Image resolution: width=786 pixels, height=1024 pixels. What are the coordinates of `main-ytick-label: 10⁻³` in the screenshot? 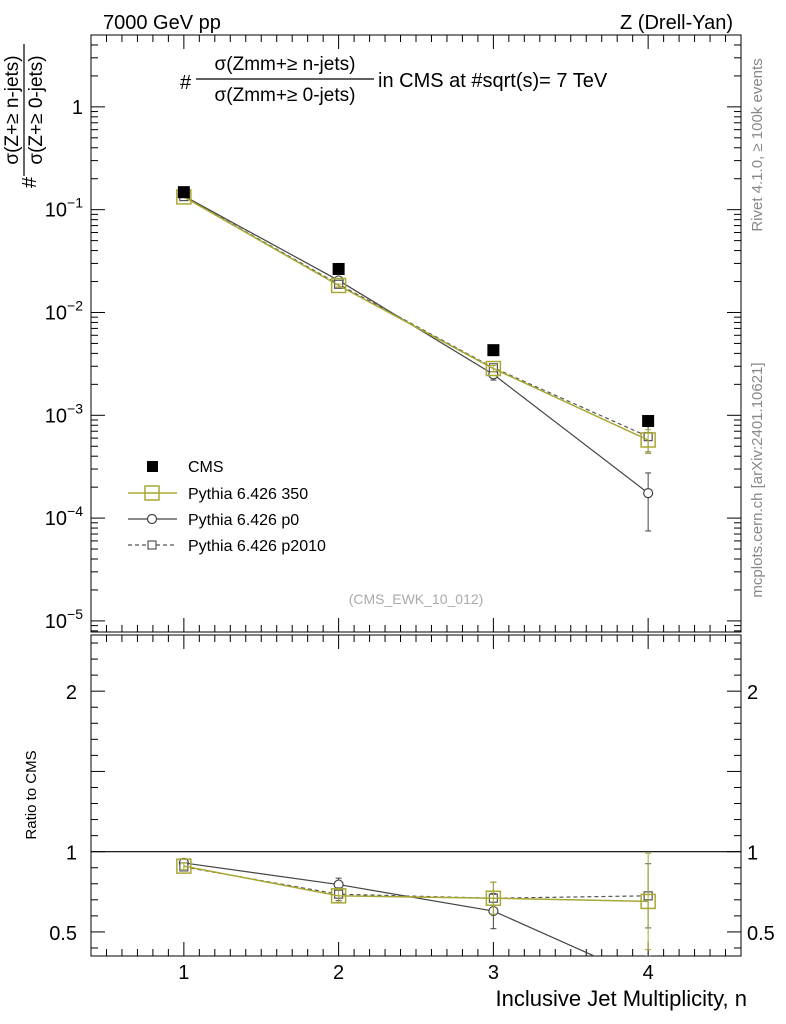 It's located at (64, 413).